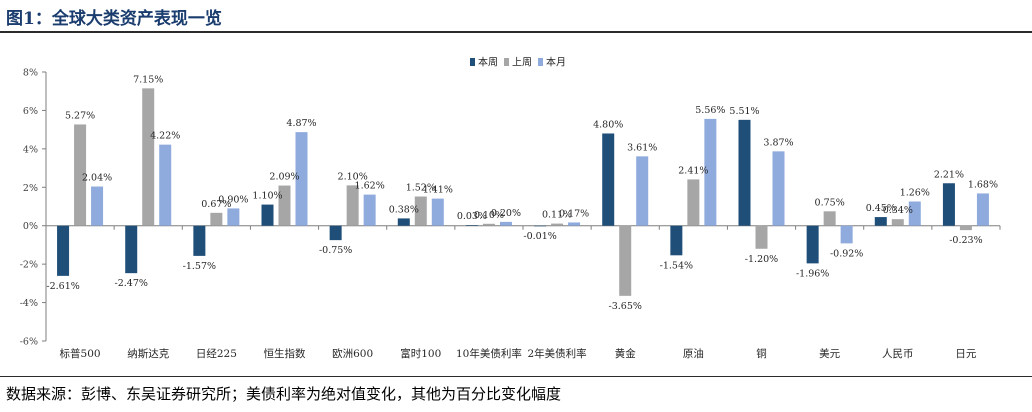 This screenshot has width=1032, height=412. What do you see at coordinates (165, 136) in the screenshot?
I see `data-label: 4.22%` at bounding box center [165, 136].